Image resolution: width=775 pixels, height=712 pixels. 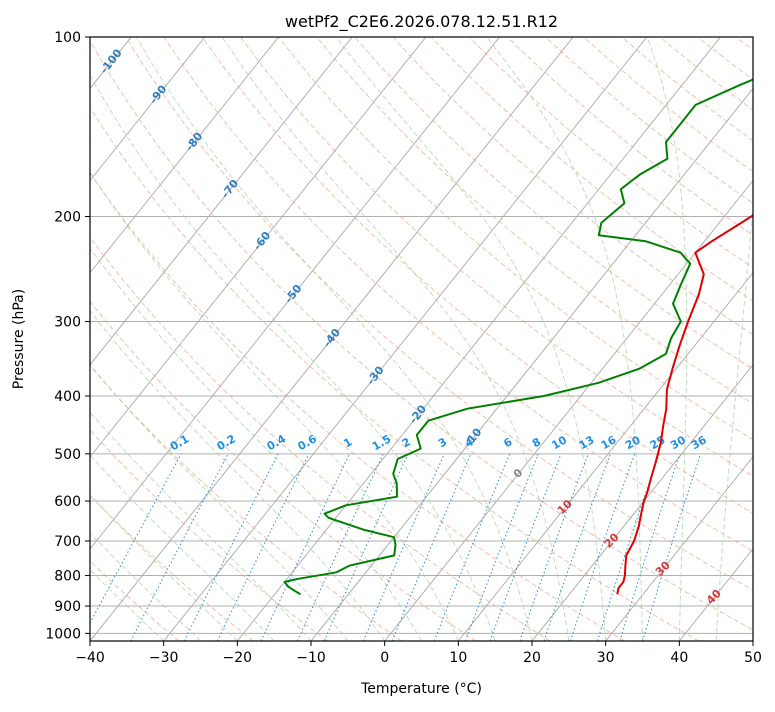 What do you see at coordinates (67, 397) in the screenshot?
I see `y-tick-label: 400` at bounding box center [67, 397].